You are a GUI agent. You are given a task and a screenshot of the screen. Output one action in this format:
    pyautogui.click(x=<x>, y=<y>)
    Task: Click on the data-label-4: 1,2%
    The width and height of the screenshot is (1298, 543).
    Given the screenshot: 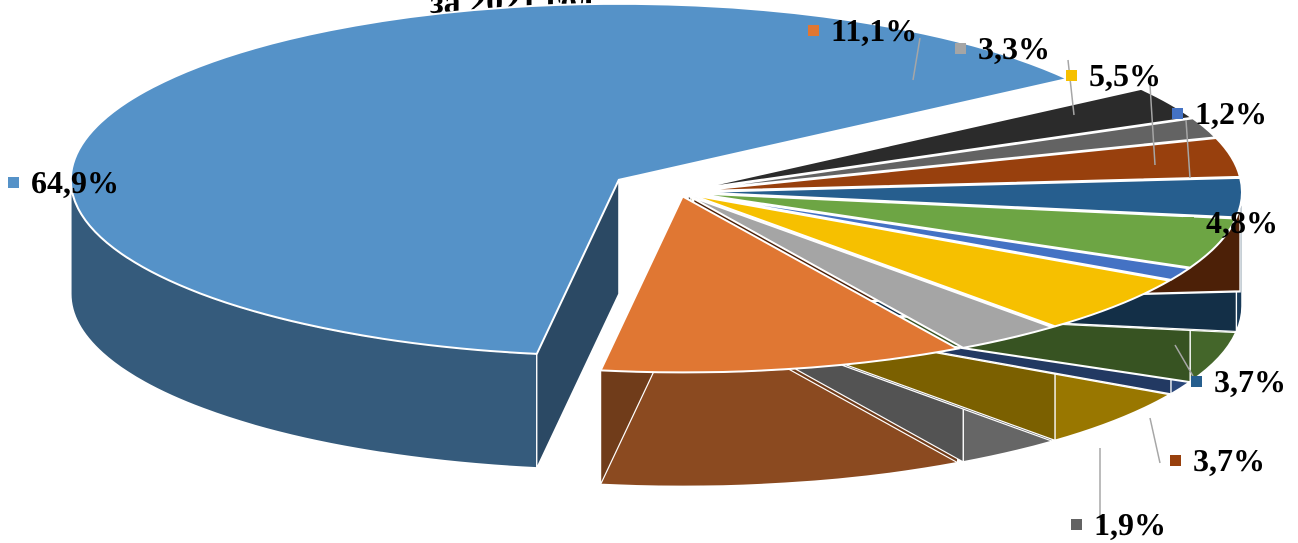 What is the action you would take?
    pyautogui.click(x=1219, y=113)
    